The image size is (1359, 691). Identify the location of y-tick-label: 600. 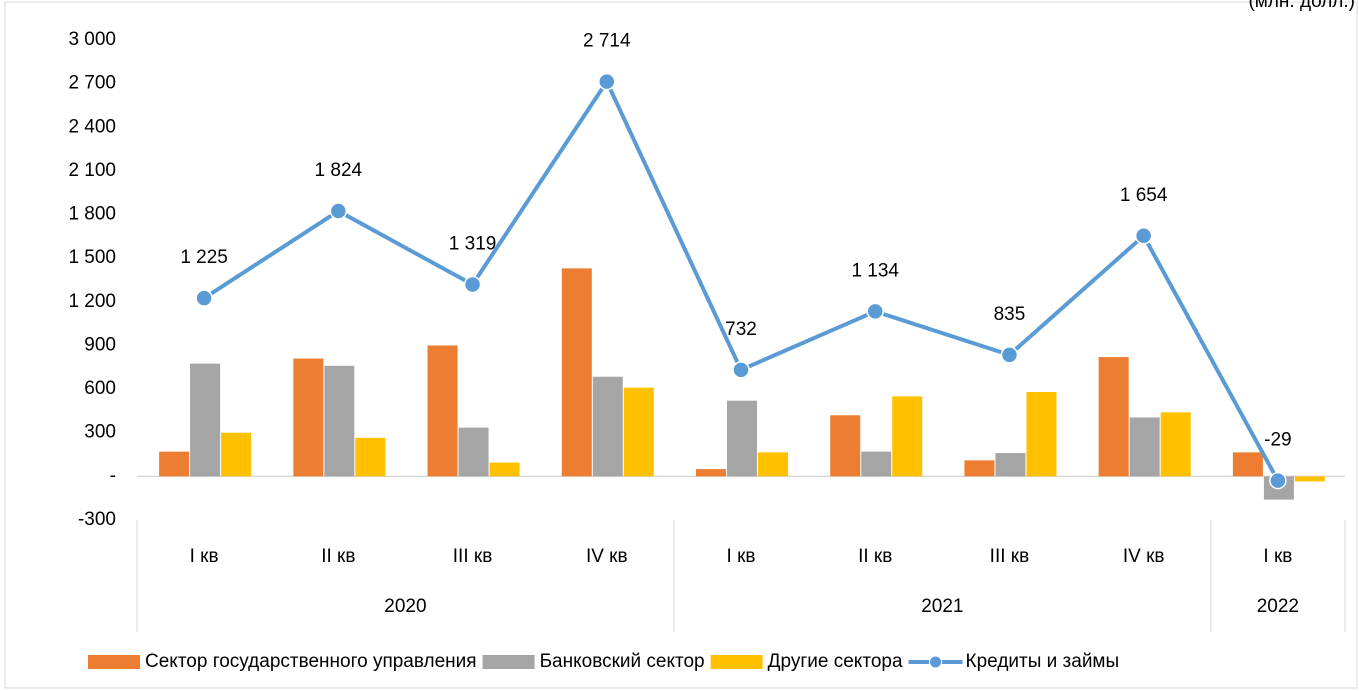
(100, 388).